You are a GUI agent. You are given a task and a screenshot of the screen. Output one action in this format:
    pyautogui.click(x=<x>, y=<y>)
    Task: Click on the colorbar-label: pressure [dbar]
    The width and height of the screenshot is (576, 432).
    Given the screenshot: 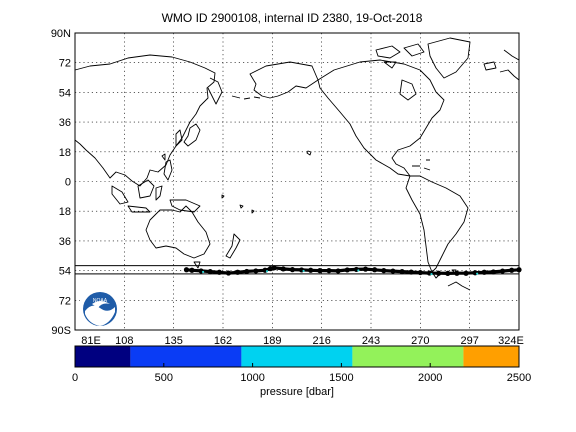 What is the action you would take?
    pyautogui.click(x=297, y=392)
    